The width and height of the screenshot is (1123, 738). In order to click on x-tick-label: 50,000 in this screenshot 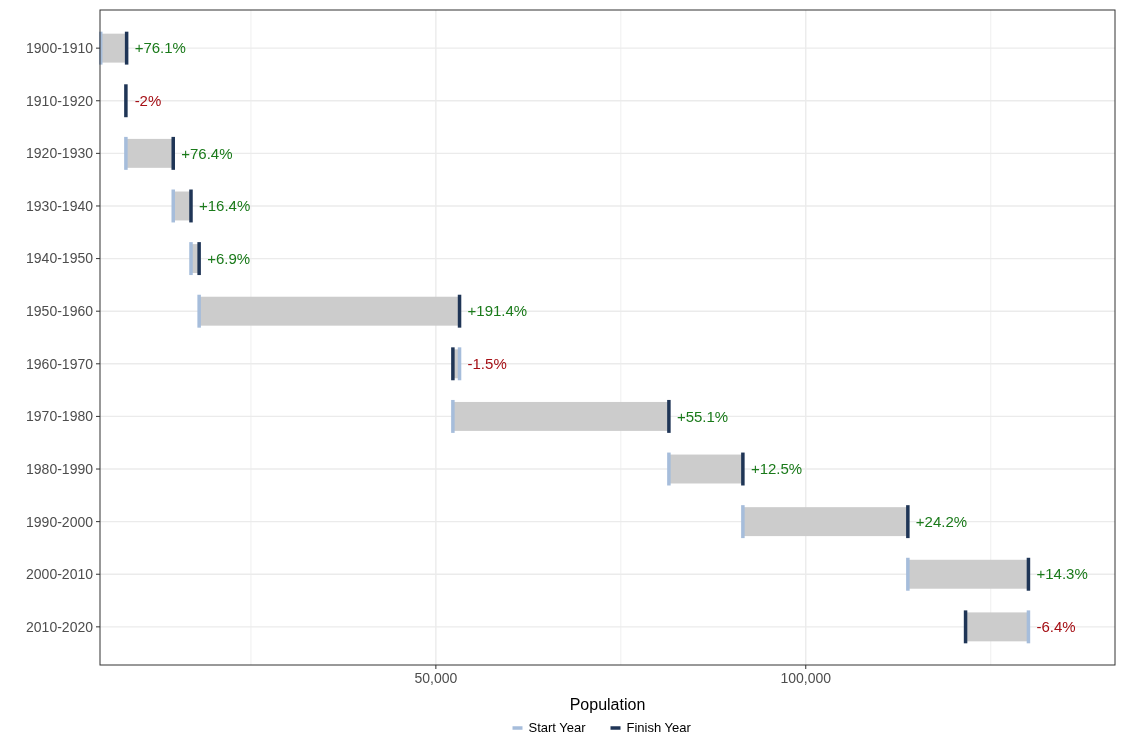, I will do `click(436, 678)`.